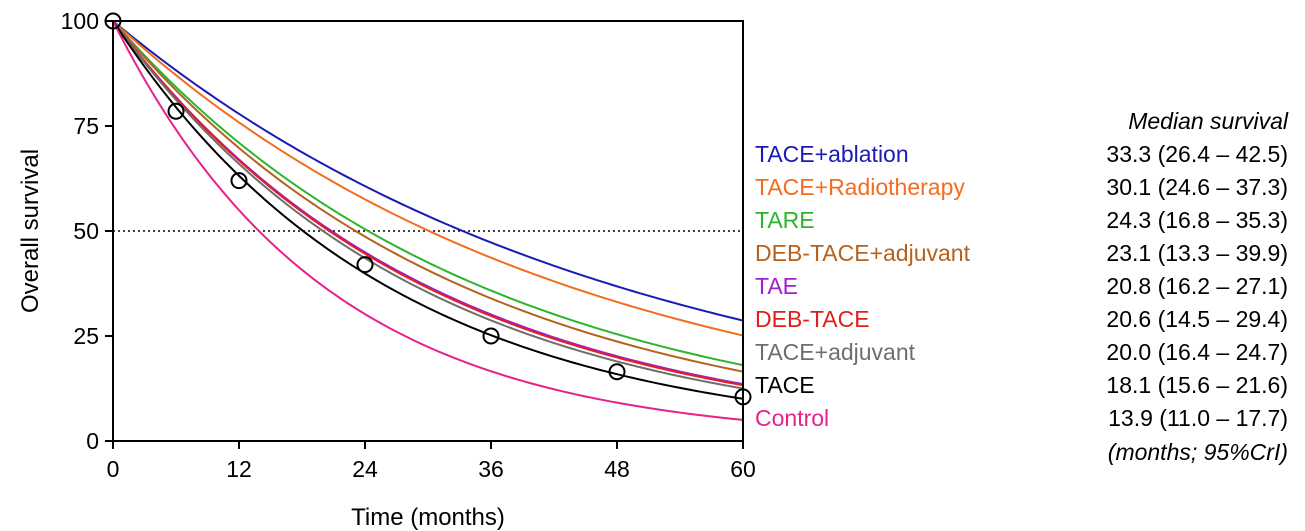 This screenshot has width=1305, height=531. I want to click on x-axis-label: Time (months), so click(428, 517).